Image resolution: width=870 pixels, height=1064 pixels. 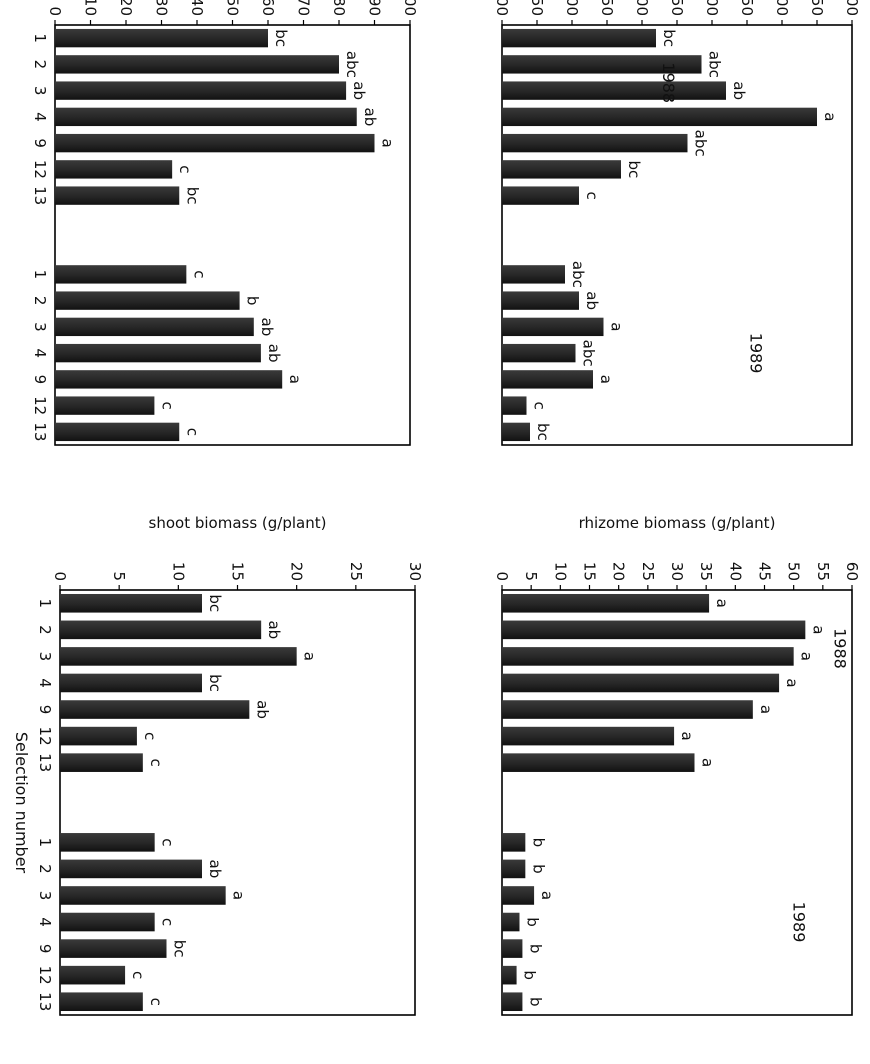 I want to click on rhizome-biomass-y-tick-label: 15, so click(x=590, y=571).